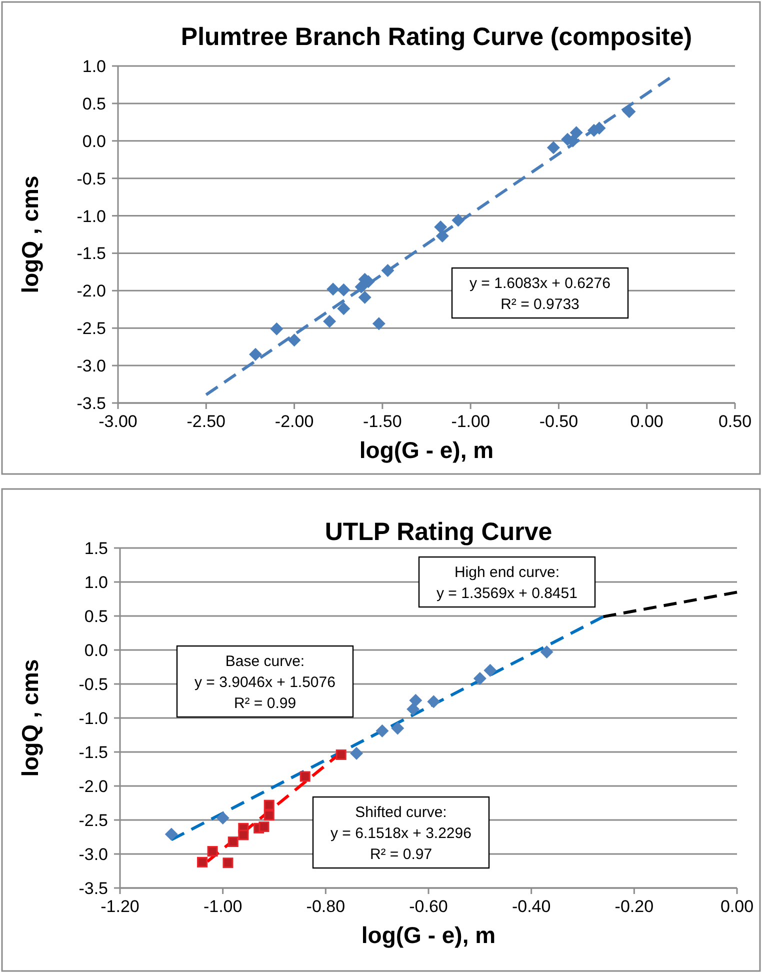 This screenshot has width=762, height=973. What do you see at coordinates (558, 421) in the screenshot?
I see `x-tick-label: -0.50` at bounding box center [558, 421].